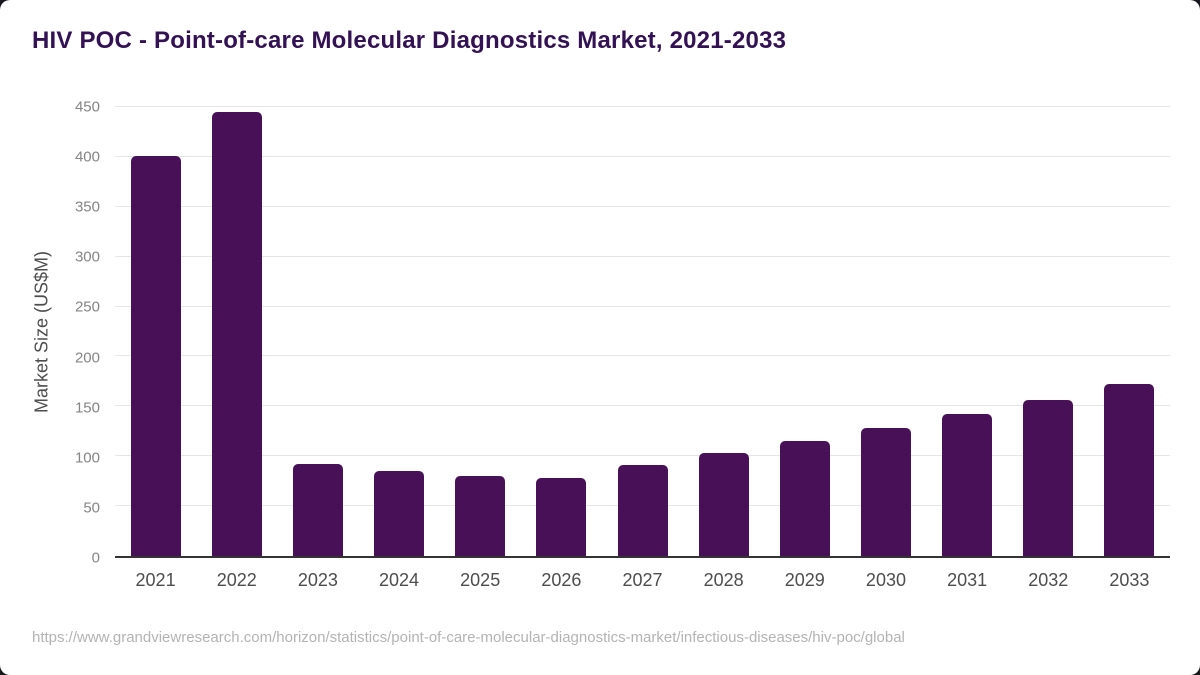 This screenshot has width=1200, height=675. What do you see at coordinates (317, 510) in the screenshot?
I see `bar-2023` at bounding box center [317, 510].